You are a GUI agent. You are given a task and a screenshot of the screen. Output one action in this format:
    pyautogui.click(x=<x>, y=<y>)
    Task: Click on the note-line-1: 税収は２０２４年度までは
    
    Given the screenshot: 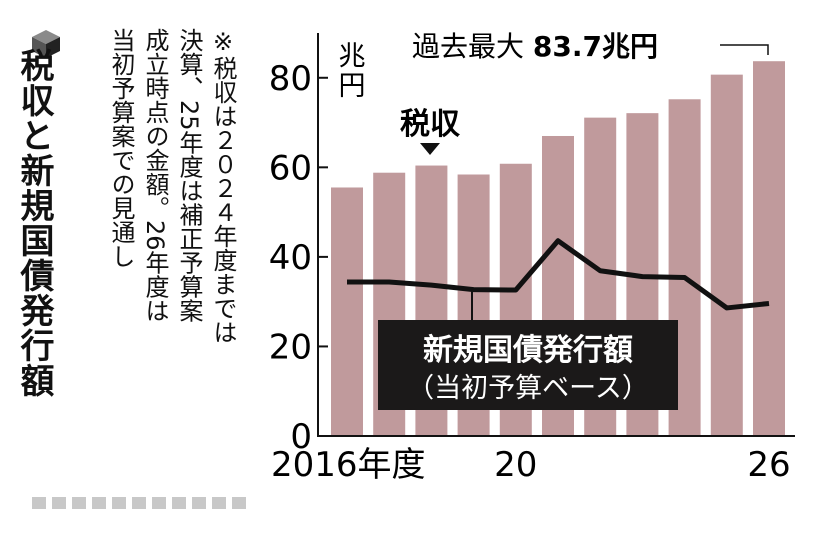 What is the action you would take?
    pyautogui.click(x=223, y=200)
    